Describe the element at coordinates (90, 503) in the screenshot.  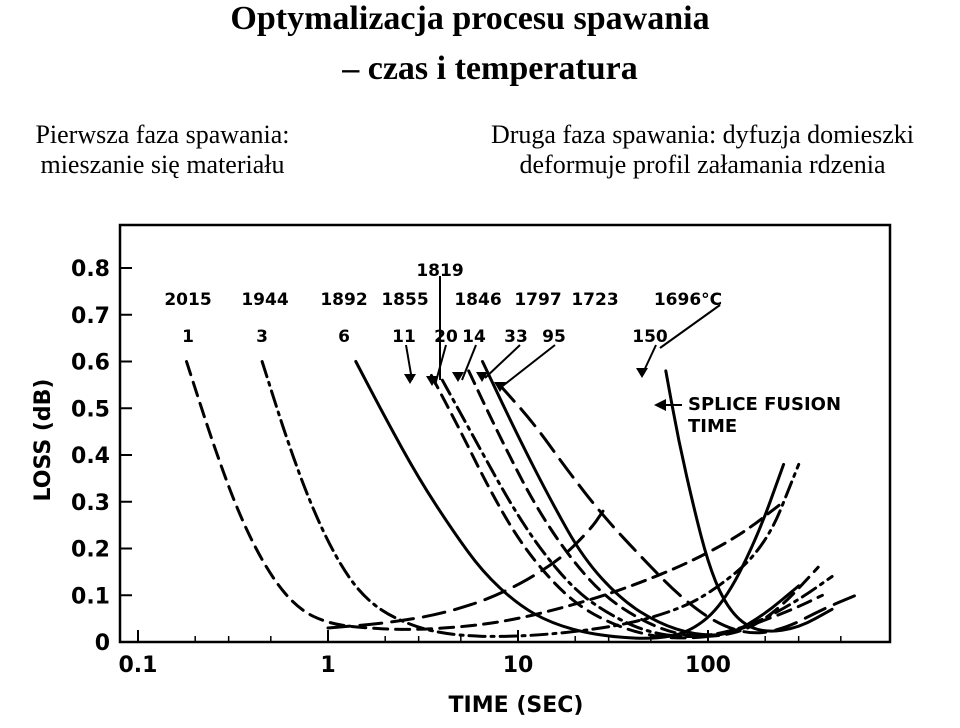
I see `y-tick-label: 0.3` at that location.